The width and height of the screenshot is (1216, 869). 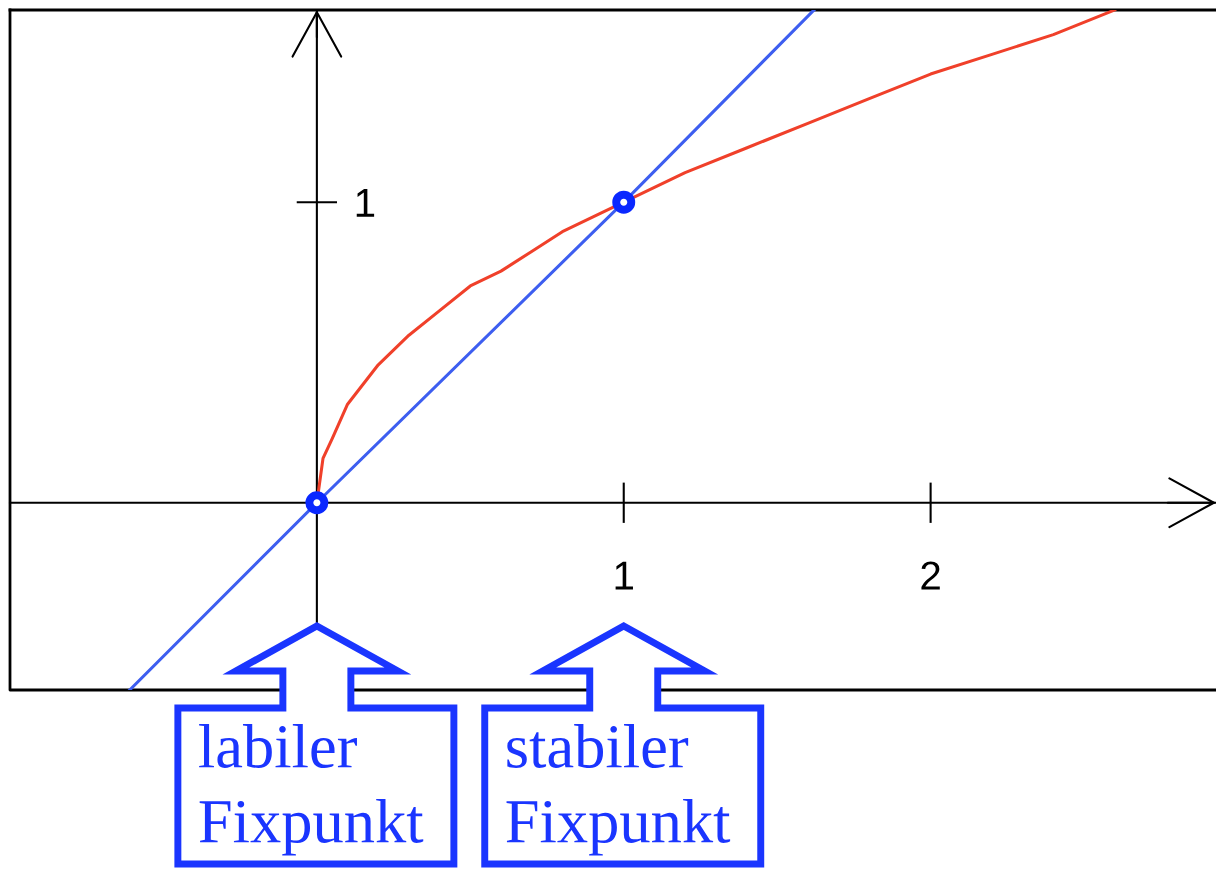 I want to click on text: labiler Fixpunkt, so click(x=311, y=790).